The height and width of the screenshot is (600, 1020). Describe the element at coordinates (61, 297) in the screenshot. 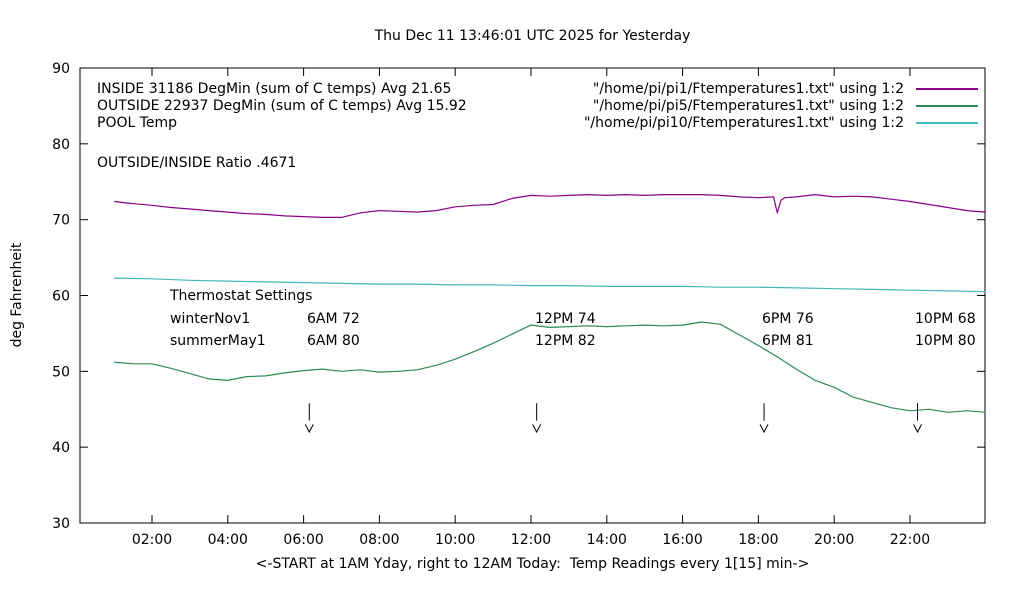

I see `y-tick-label: 60` at that location.